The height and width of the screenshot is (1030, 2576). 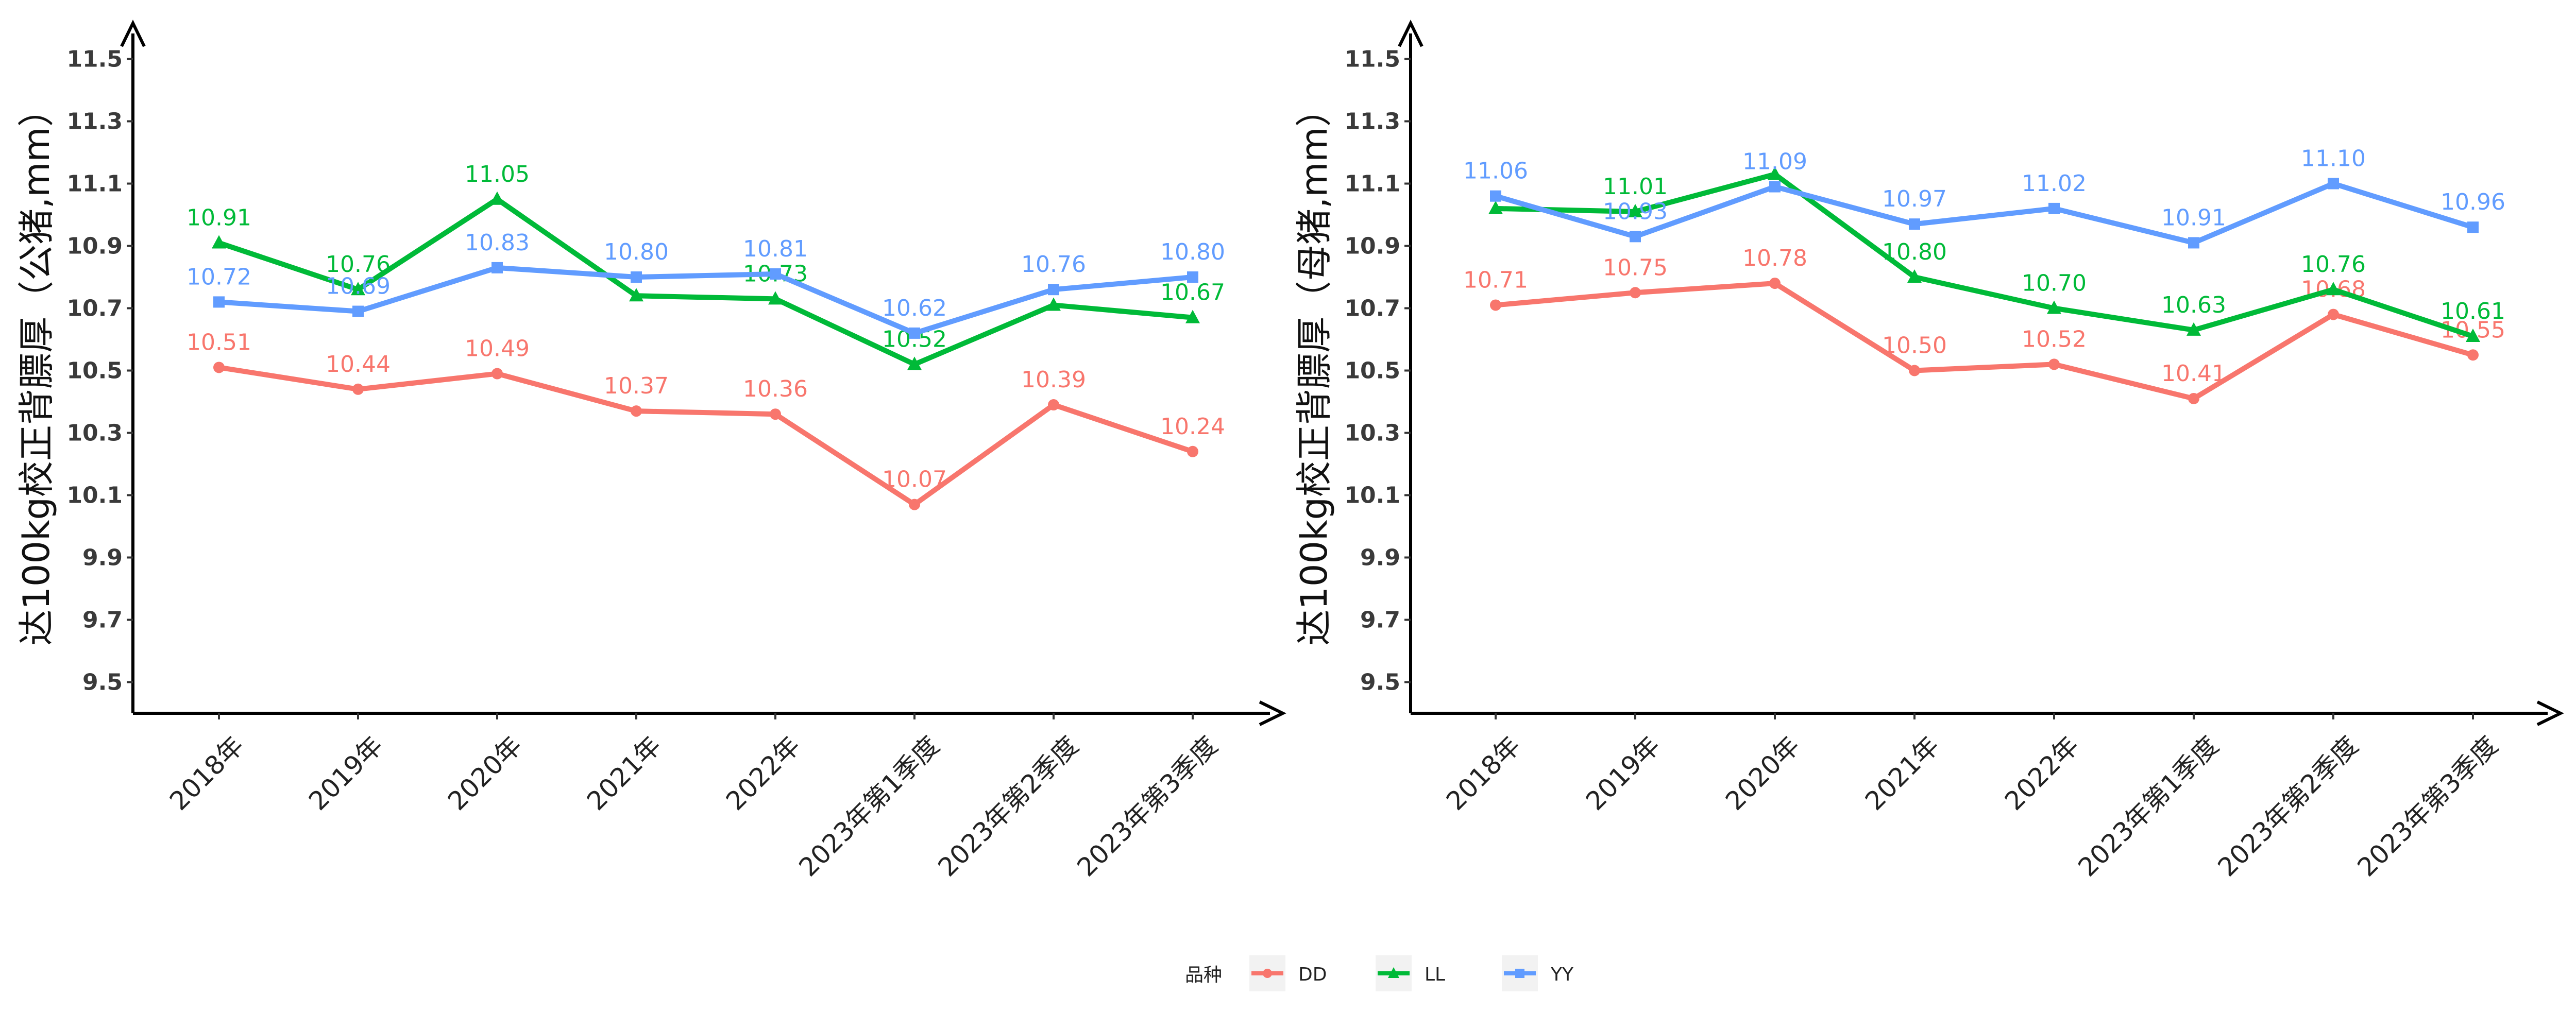 I want to click on x-tick-label: 2021年, so click(x=624, y=773).